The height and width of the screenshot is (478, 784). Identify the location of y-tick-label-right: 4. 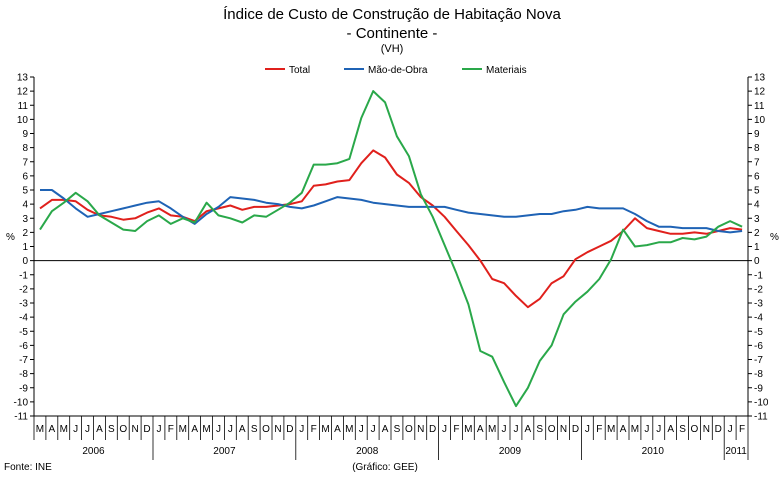
(757, 205).